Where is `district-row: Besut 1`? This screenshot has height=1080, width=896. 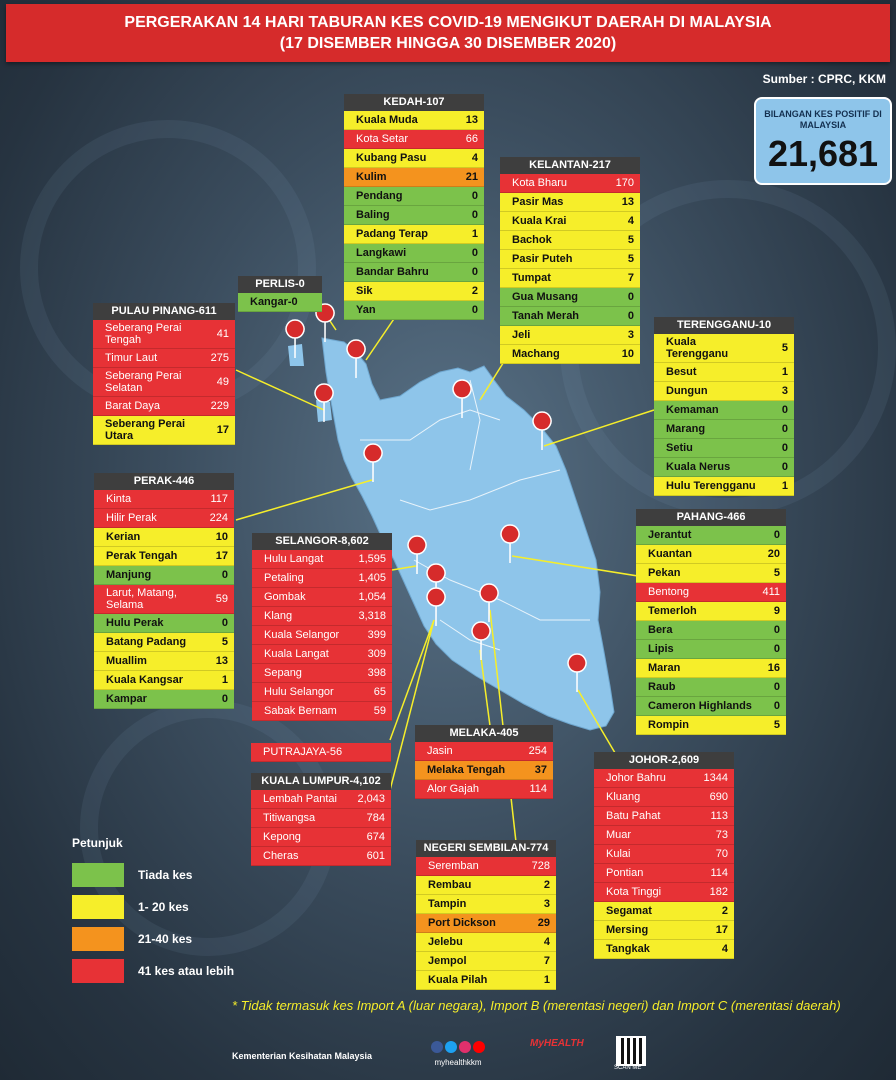 district-row: Besut 1 is located at coordinates (724, 372).